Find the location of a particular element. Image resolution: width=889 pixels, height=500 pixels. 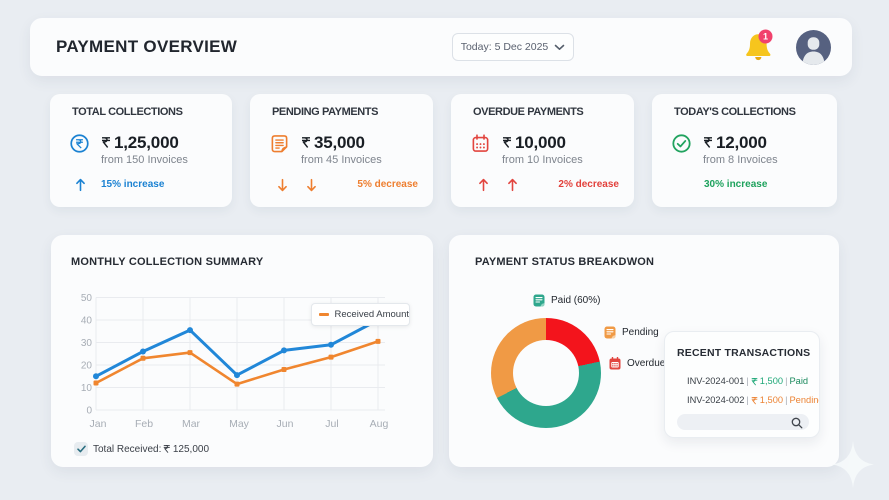

svg-text: 20 is located at coordinates (87, 366).